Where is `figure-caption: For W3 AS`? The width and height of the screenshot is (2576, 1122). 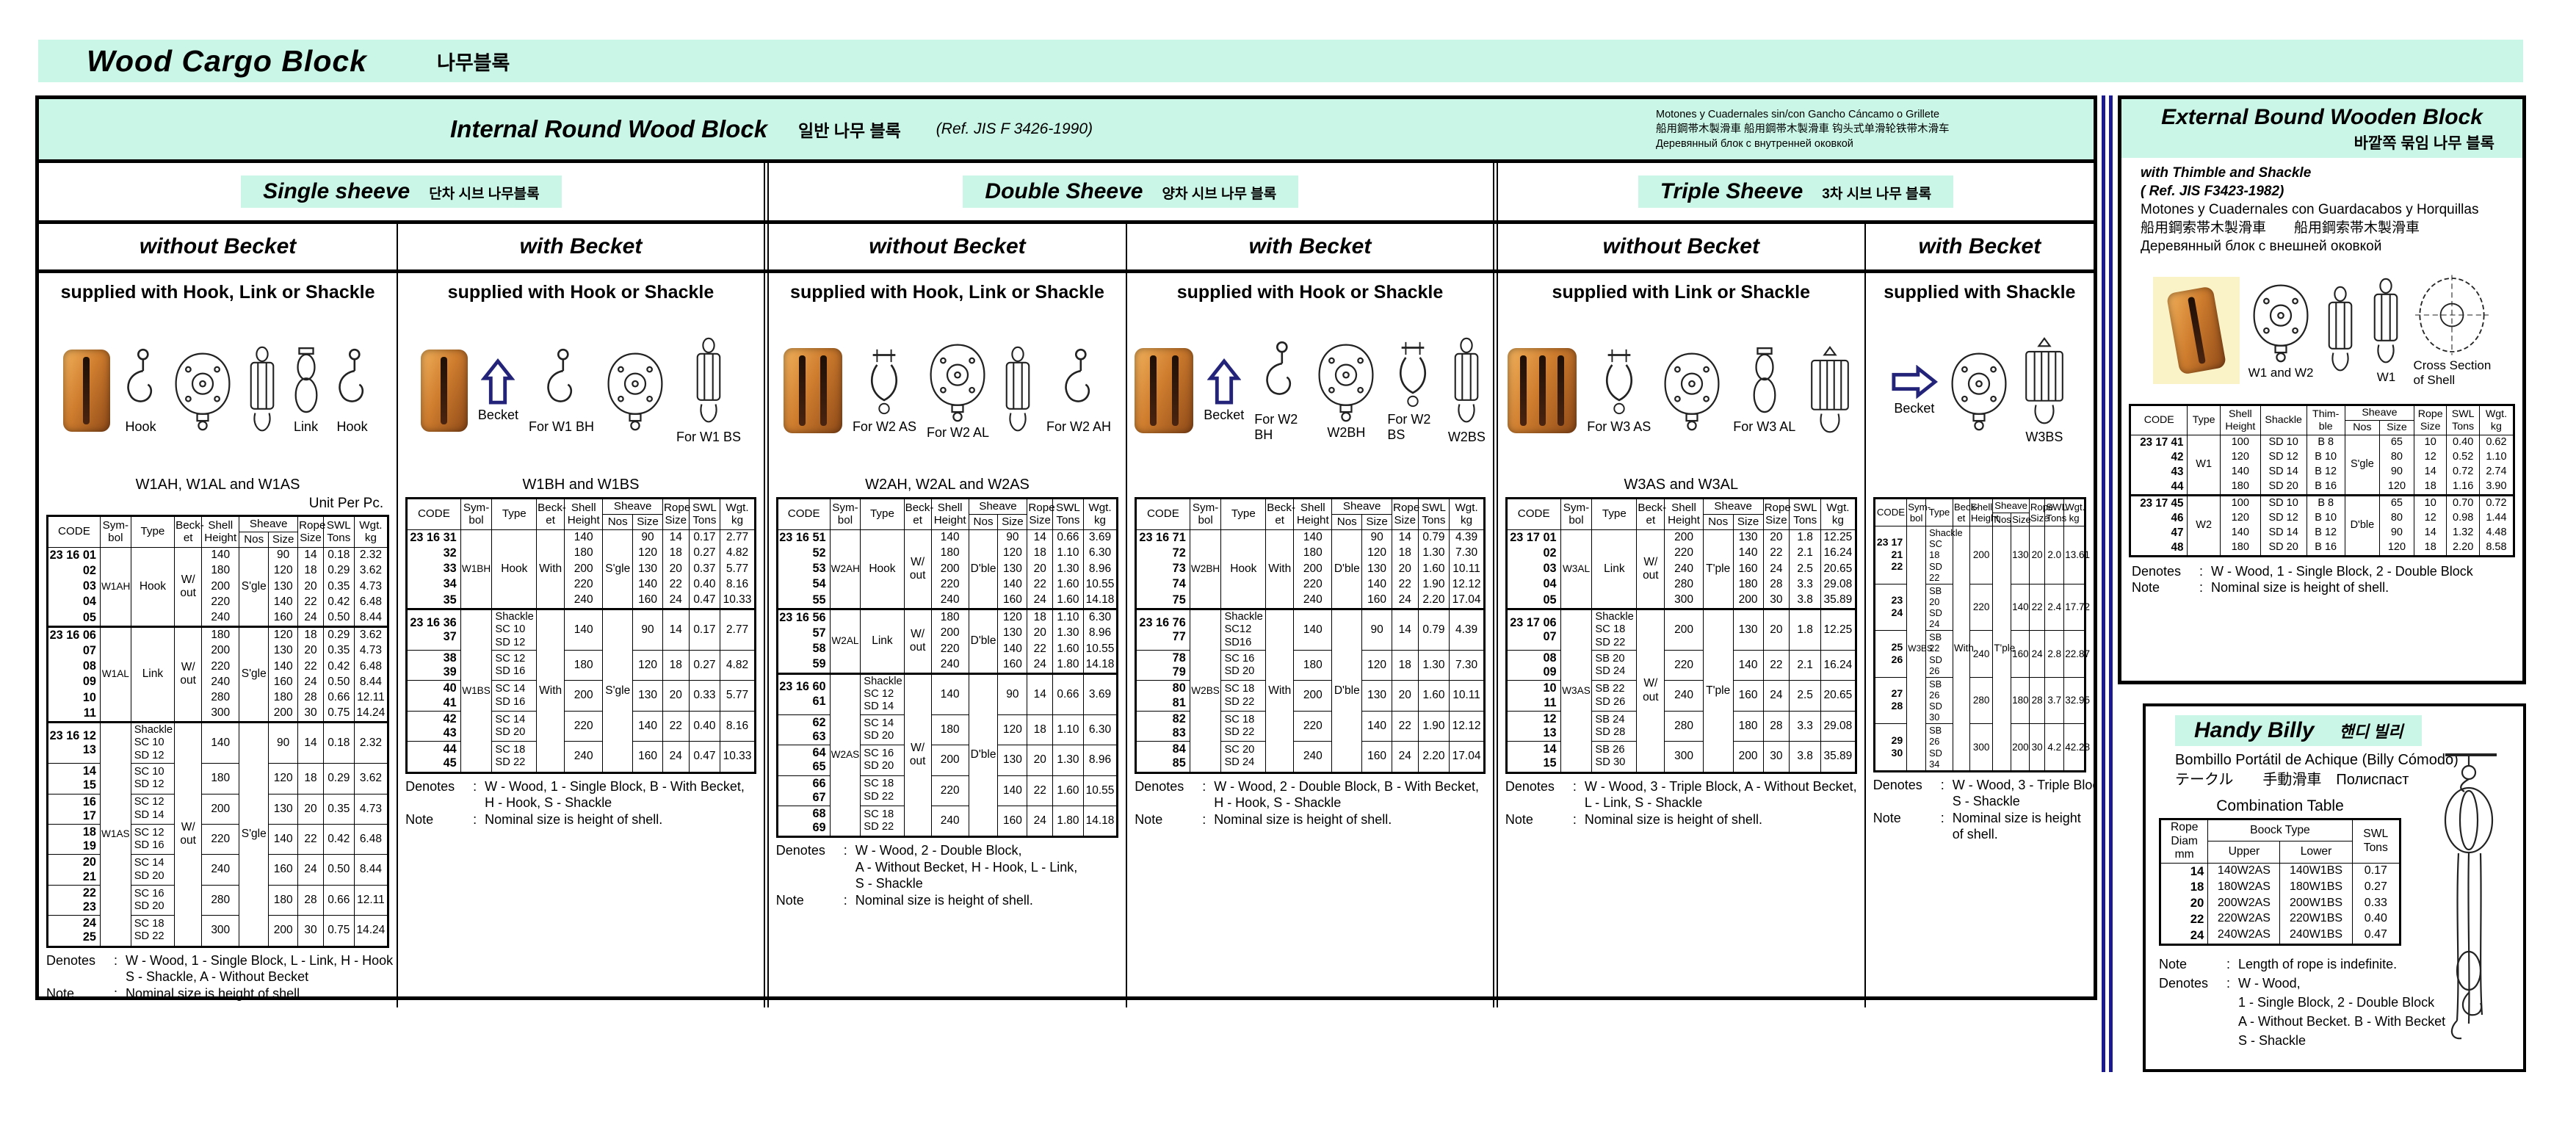
figure-caption: For W3 AS is located at coordinates (1619, 427).